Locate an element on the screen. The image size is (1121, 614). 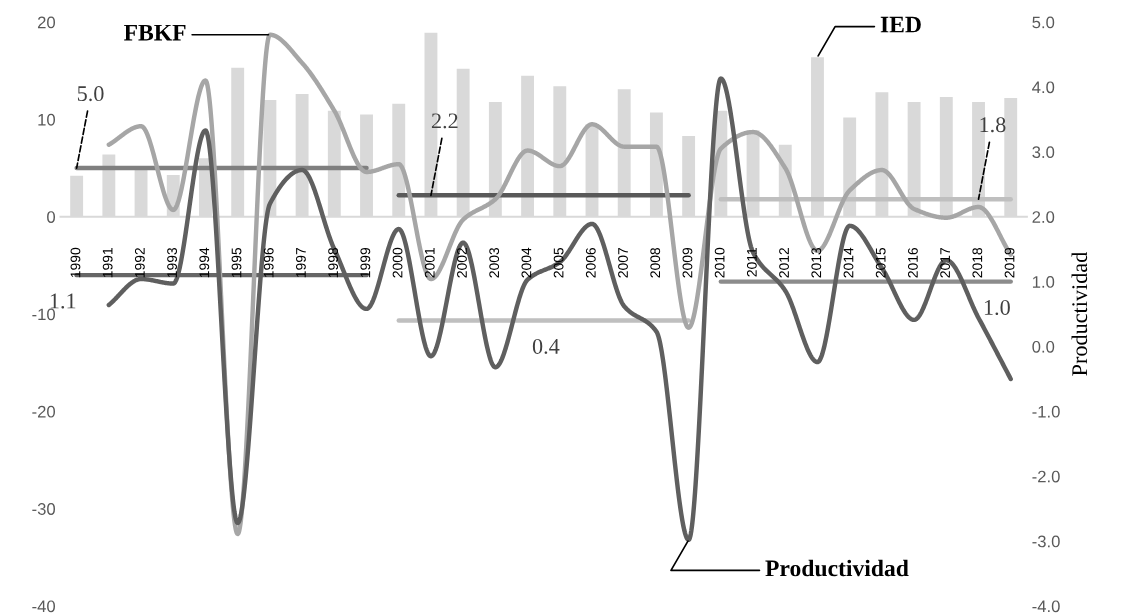
y-tick-label: -20 is located at coordinates (44, 411).